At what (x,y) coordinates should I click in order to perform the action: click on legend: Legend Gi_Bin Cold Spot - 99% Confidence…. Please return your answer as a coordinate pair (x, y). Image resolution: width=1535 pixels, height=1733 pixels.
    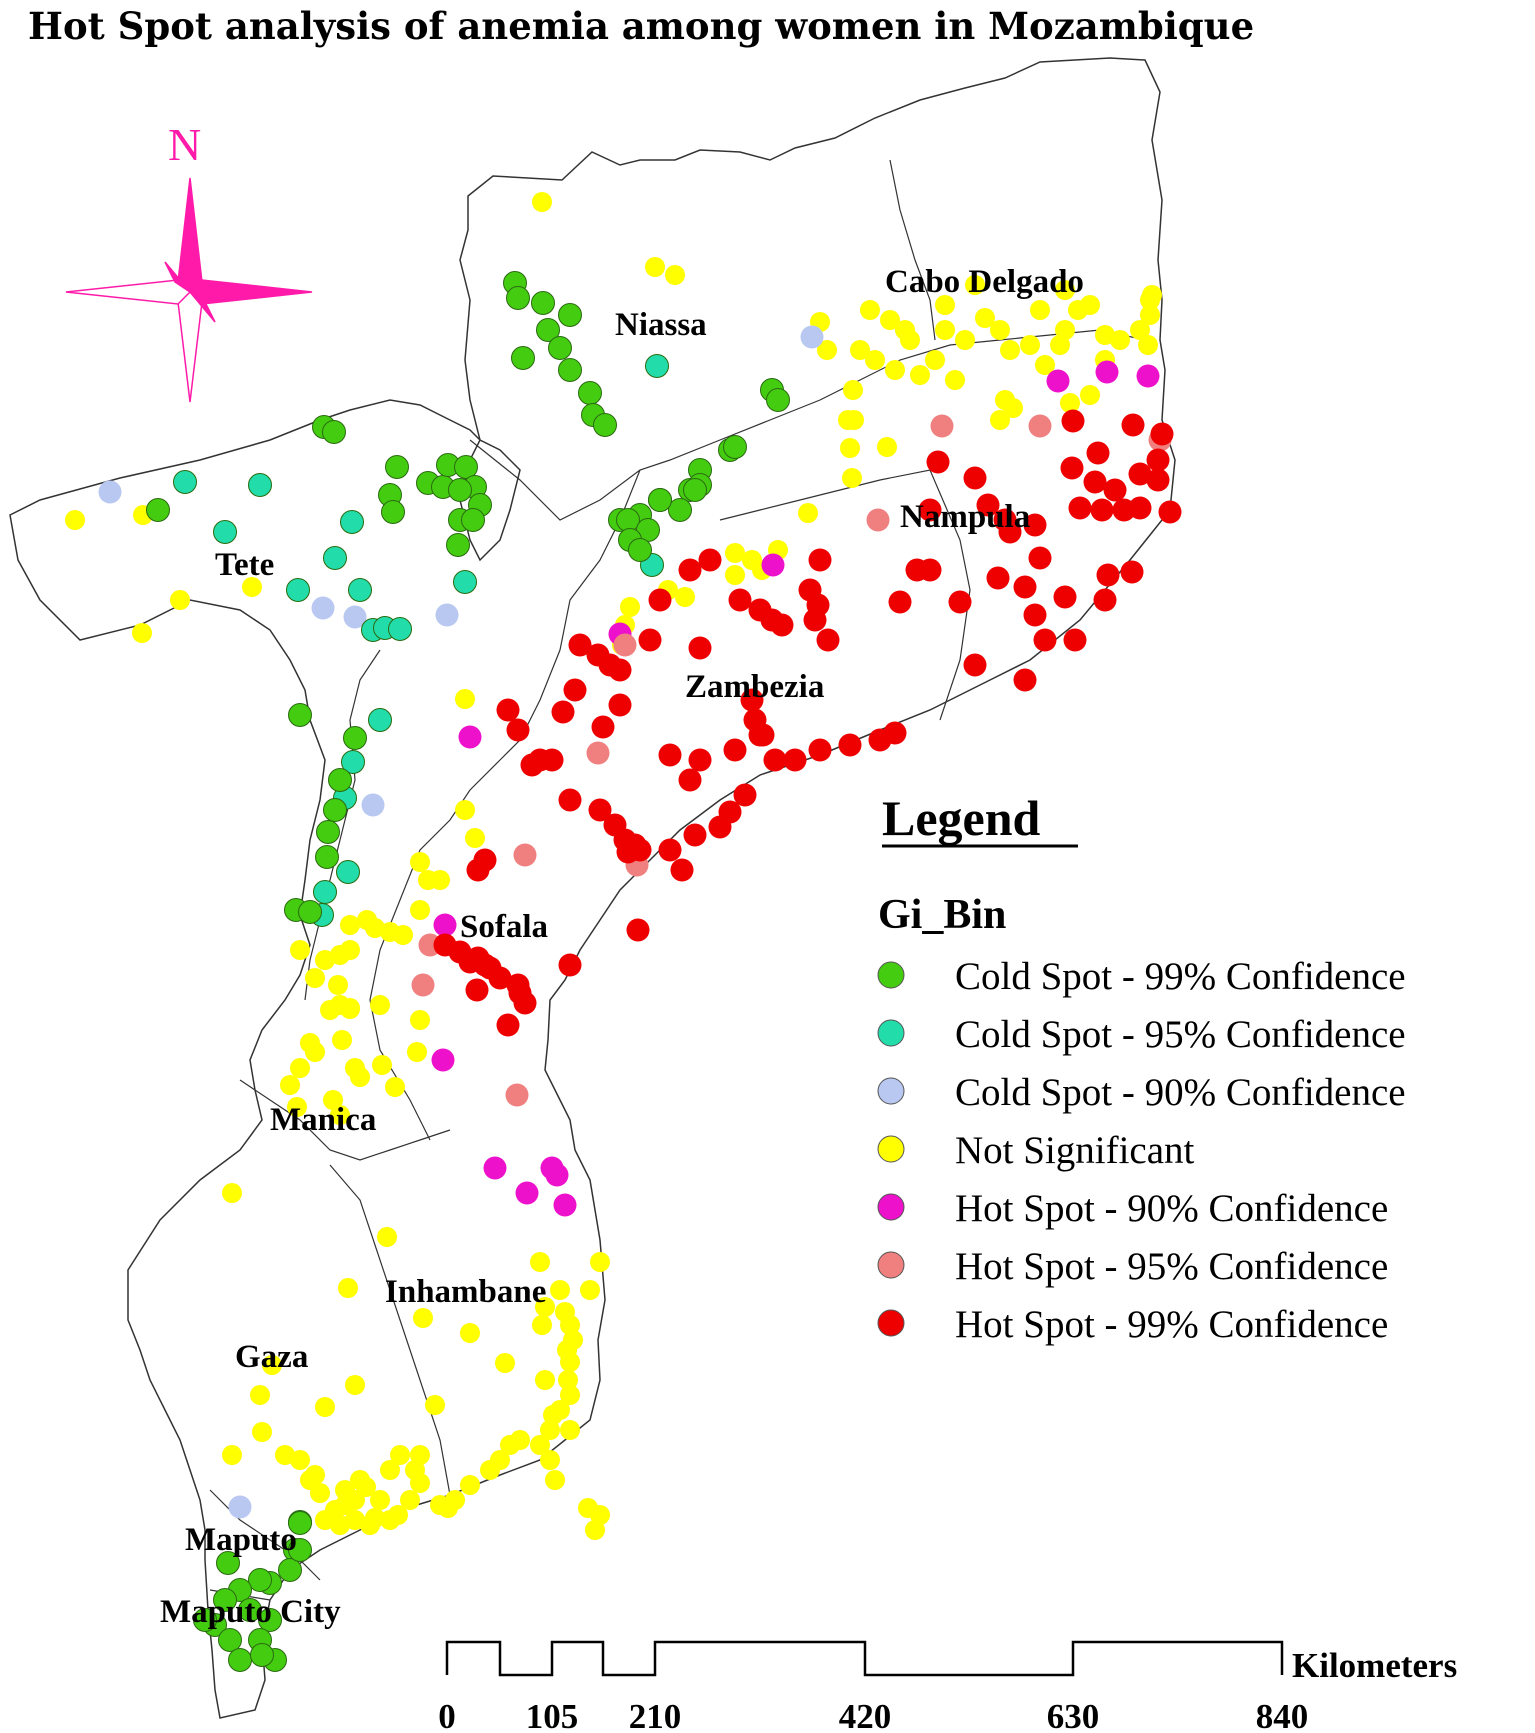
    Looking at the image, I should click on (1141, 1068).